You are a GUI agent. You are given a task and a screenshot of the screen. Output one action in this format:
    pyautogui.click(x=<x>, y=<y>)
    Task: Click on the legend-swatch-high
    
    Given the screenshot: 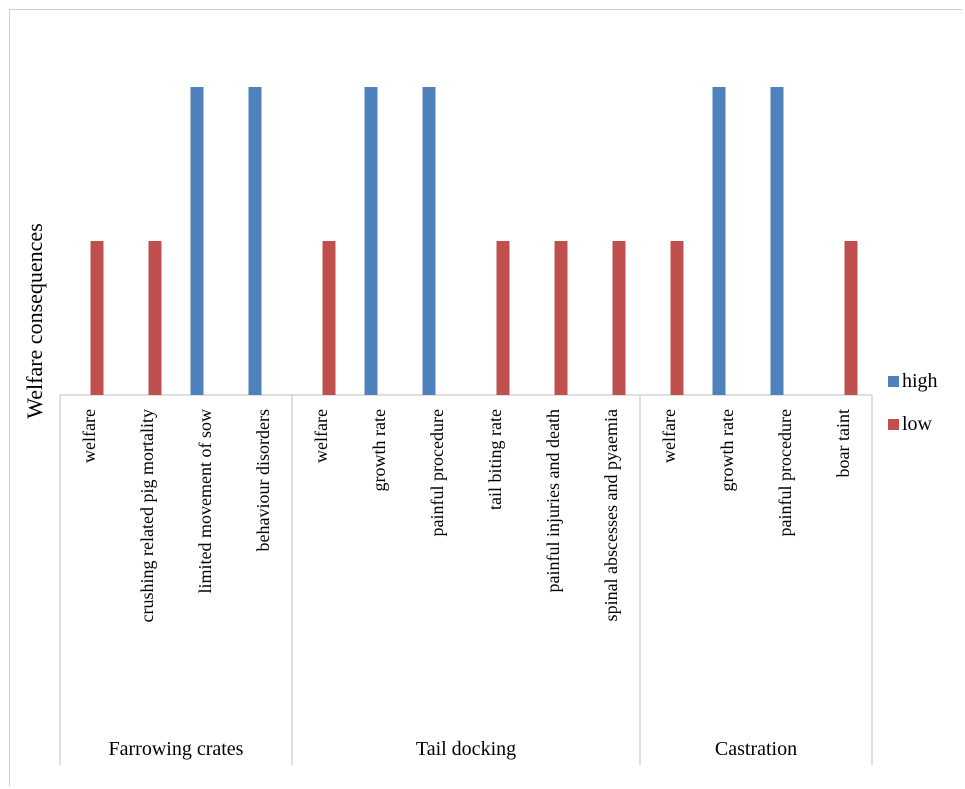 What is the action you would take?
    pyautogui.click(x=893, y=381)
    